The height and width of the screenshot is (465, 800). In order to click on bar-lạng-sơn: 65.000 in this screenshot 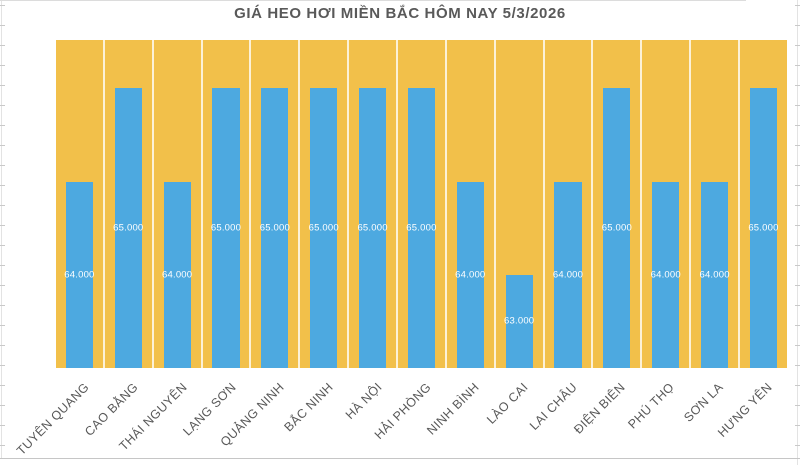, I will do `click(226, 228)`.